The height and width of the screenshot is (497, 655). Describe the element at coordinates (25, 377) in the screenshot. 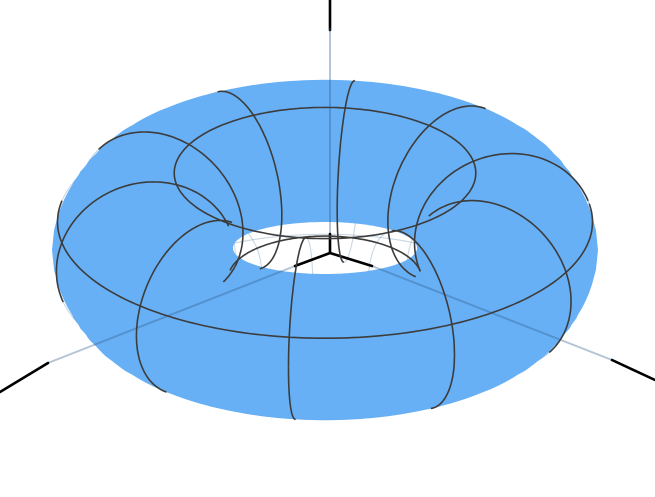

I see `x-axis-line` at that location.